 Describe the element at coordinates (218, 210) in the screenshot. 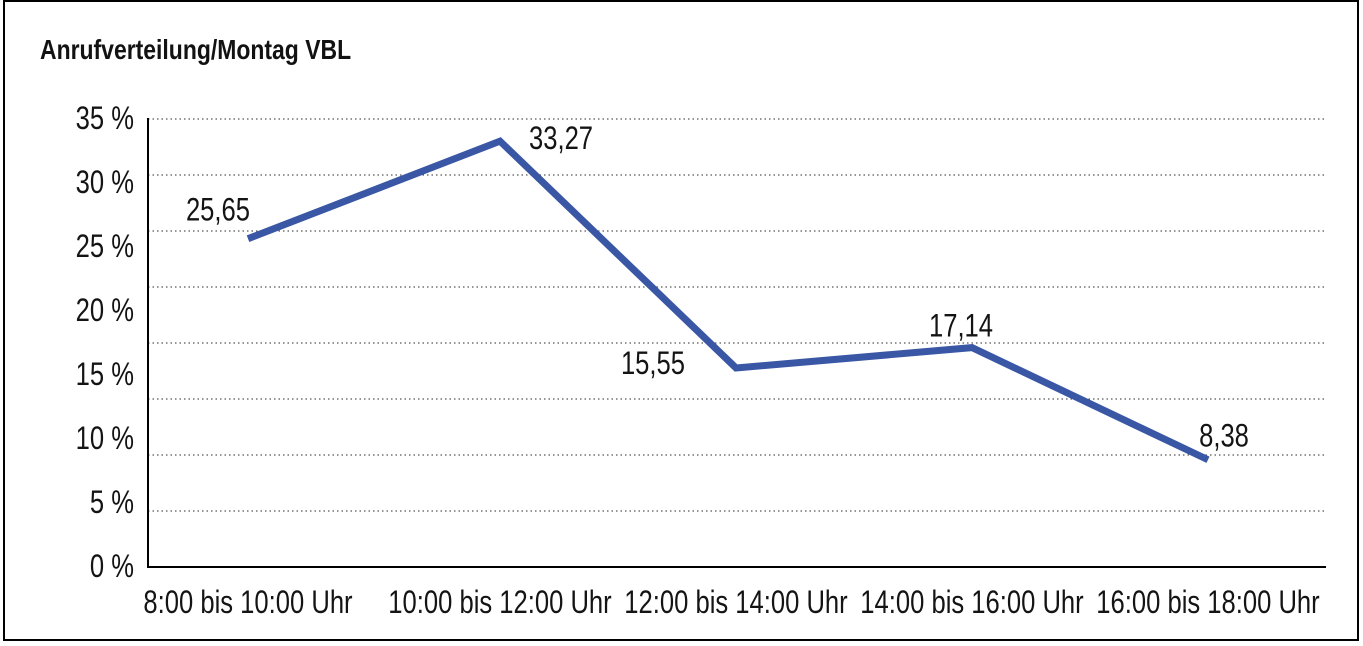

I see `data-point-label: 25,65` at that location.